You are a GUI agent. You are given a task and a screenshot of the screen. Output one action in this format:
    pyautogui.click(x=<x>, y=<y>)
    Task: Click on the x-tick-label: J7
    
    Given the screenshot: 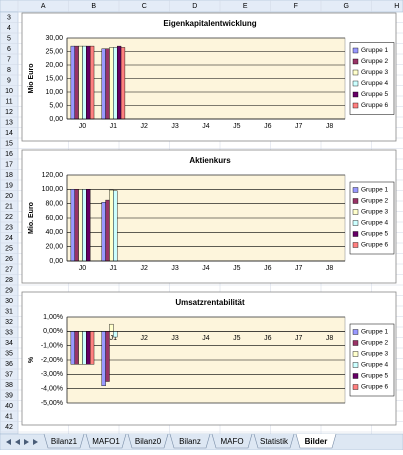 What is the action you would take?
    pyautogui.click(x=299, y=338)
    